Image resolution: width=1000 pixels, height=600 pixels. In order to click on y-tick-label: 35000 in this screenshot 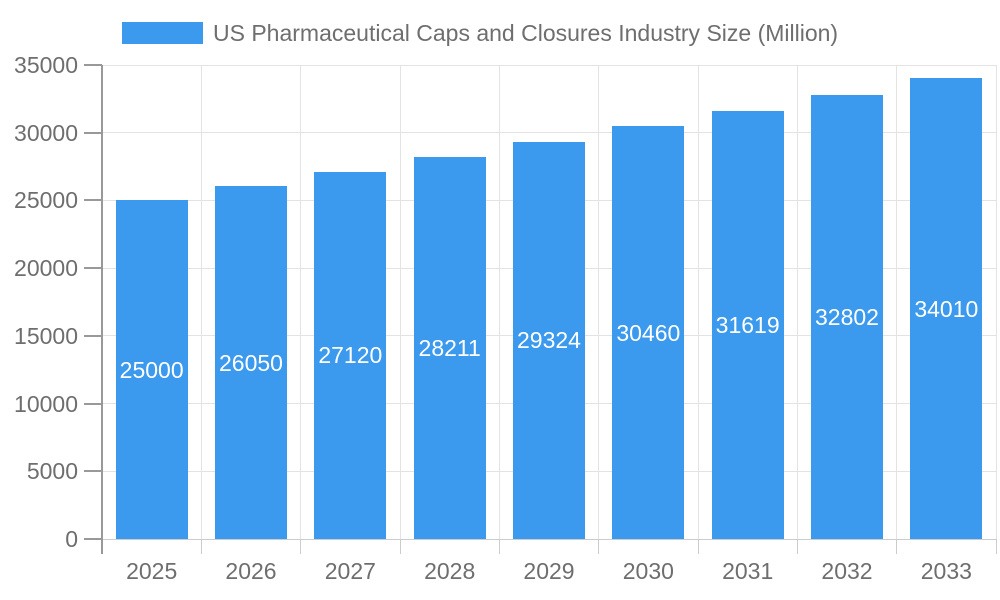, I will do `click(46, 65)`.